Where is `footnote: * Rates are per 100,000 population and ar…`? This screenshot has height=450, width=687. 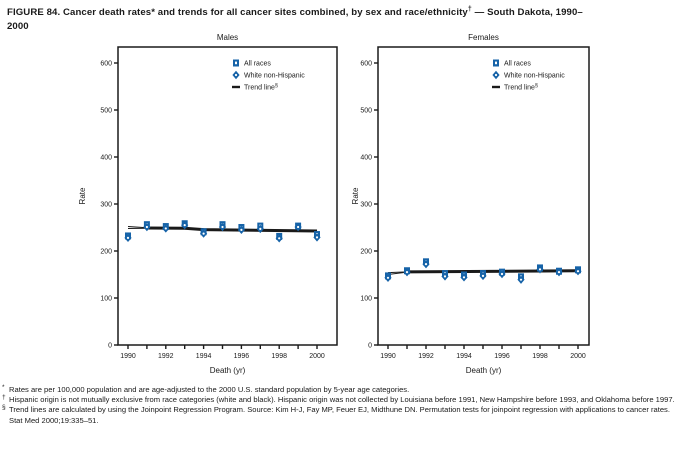 footnote: * Rates are per 100,000 population and ar… is located at coordinates (343, 389).